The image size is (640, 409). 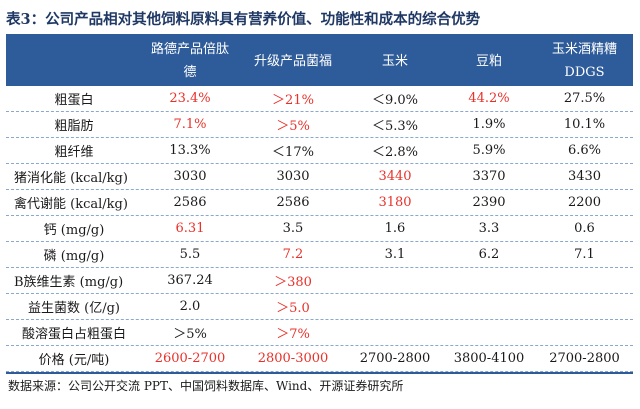 I want to click on table-cell: 2390, so click(x=489, y=202).